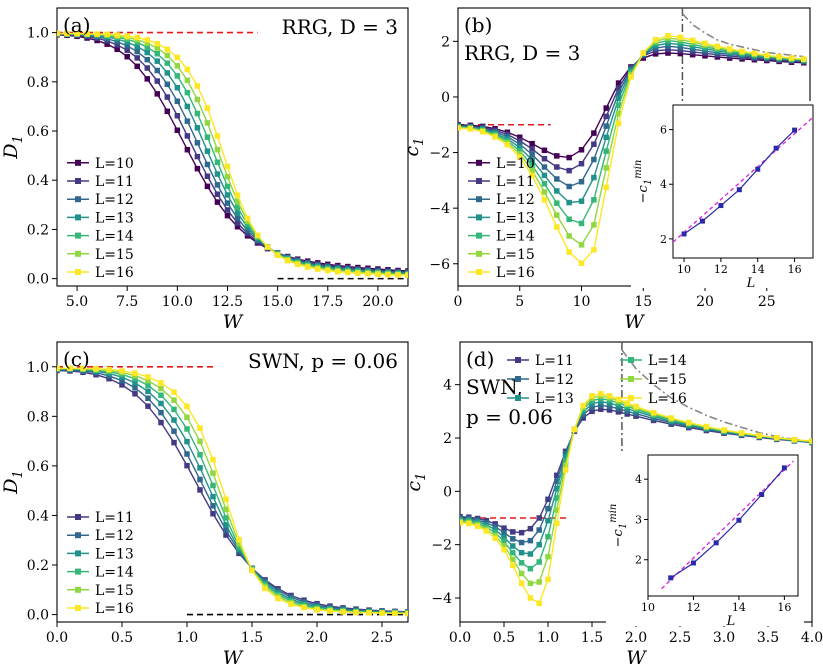  I want to click on x-tick-label: 4.0, so click(812, 638).